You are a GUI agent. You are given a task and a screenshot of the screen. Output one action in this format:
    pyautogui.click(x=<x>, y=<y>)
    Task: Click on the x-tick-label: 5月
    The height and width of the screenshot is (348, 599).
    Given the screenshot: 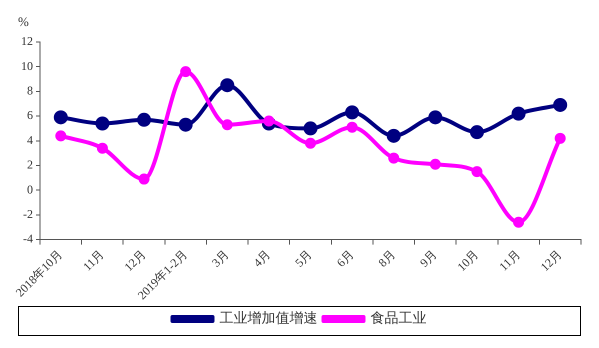 What is the action you would take?
    pyautogui.click(x=303, y=258)
    